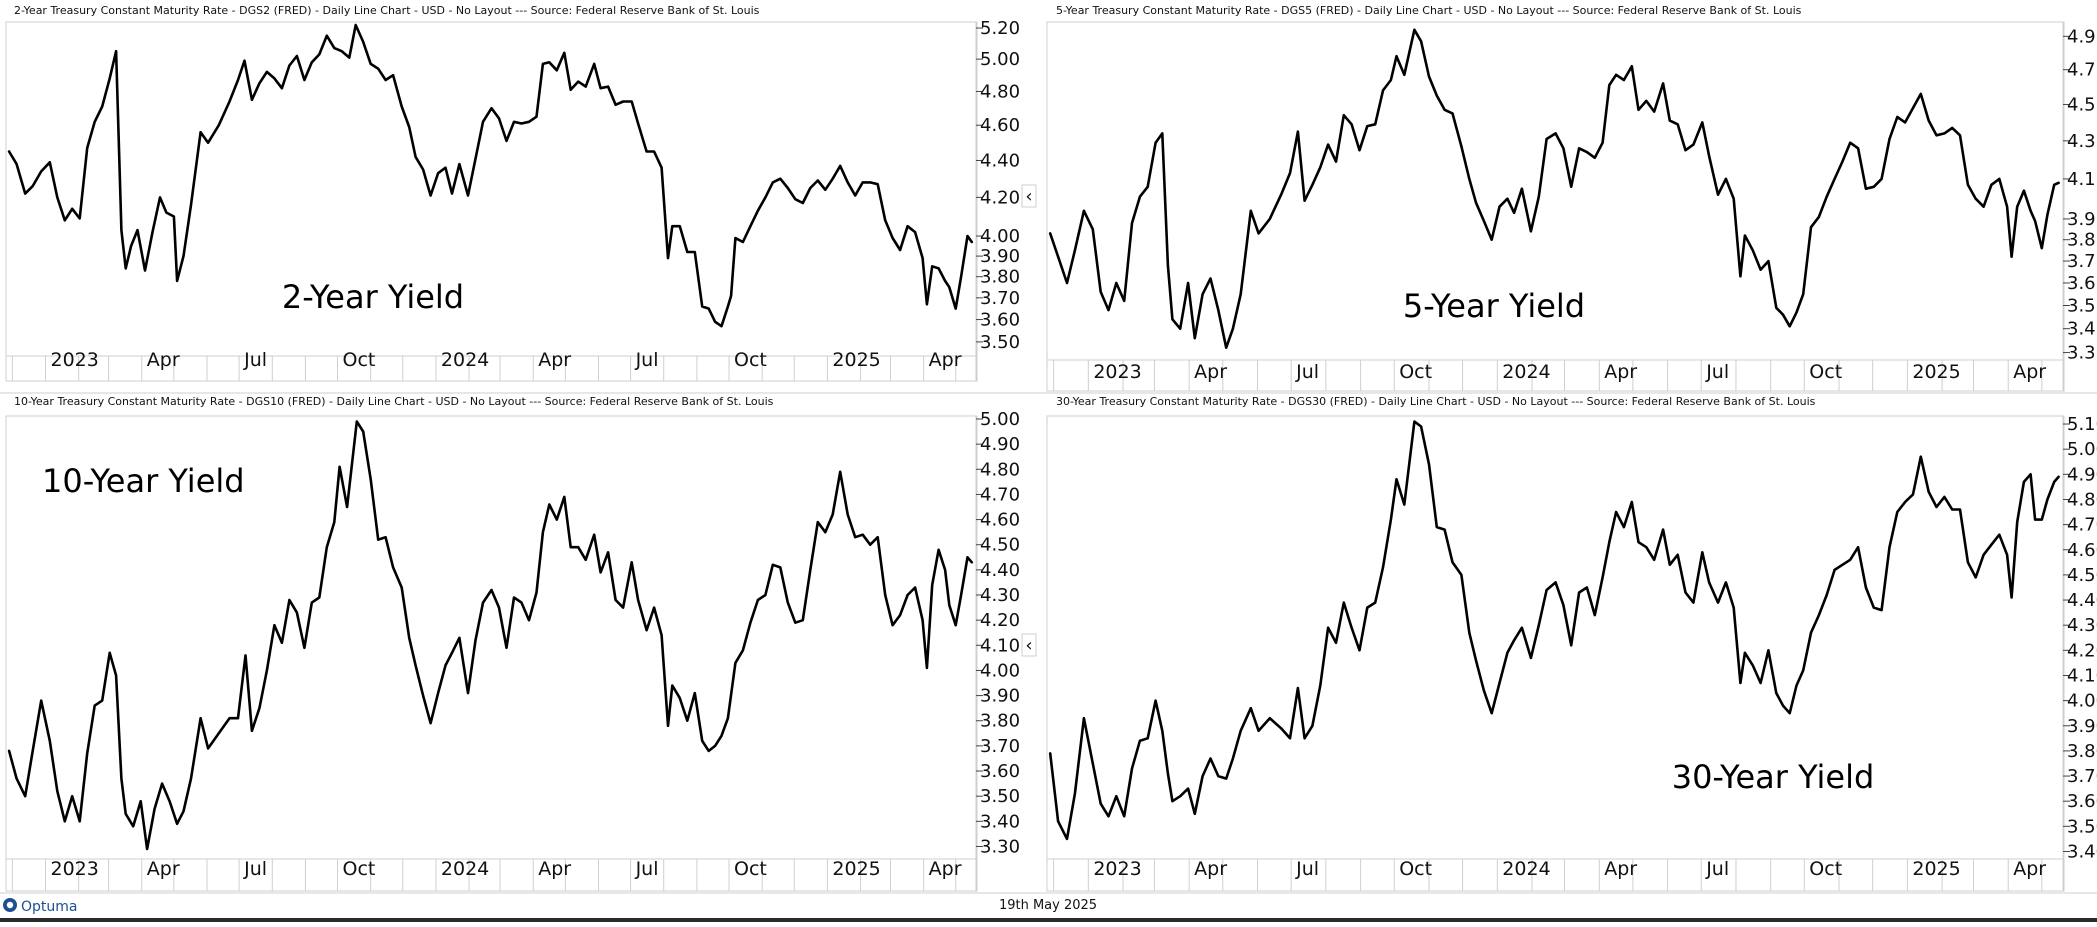 The height and width of the screenshot is (927, 2097). What do you see at coordinates (1494, 306) in the screenshot?
I see `chart-annotation: 5-Year Yield` at bounding box center [1494, 306].